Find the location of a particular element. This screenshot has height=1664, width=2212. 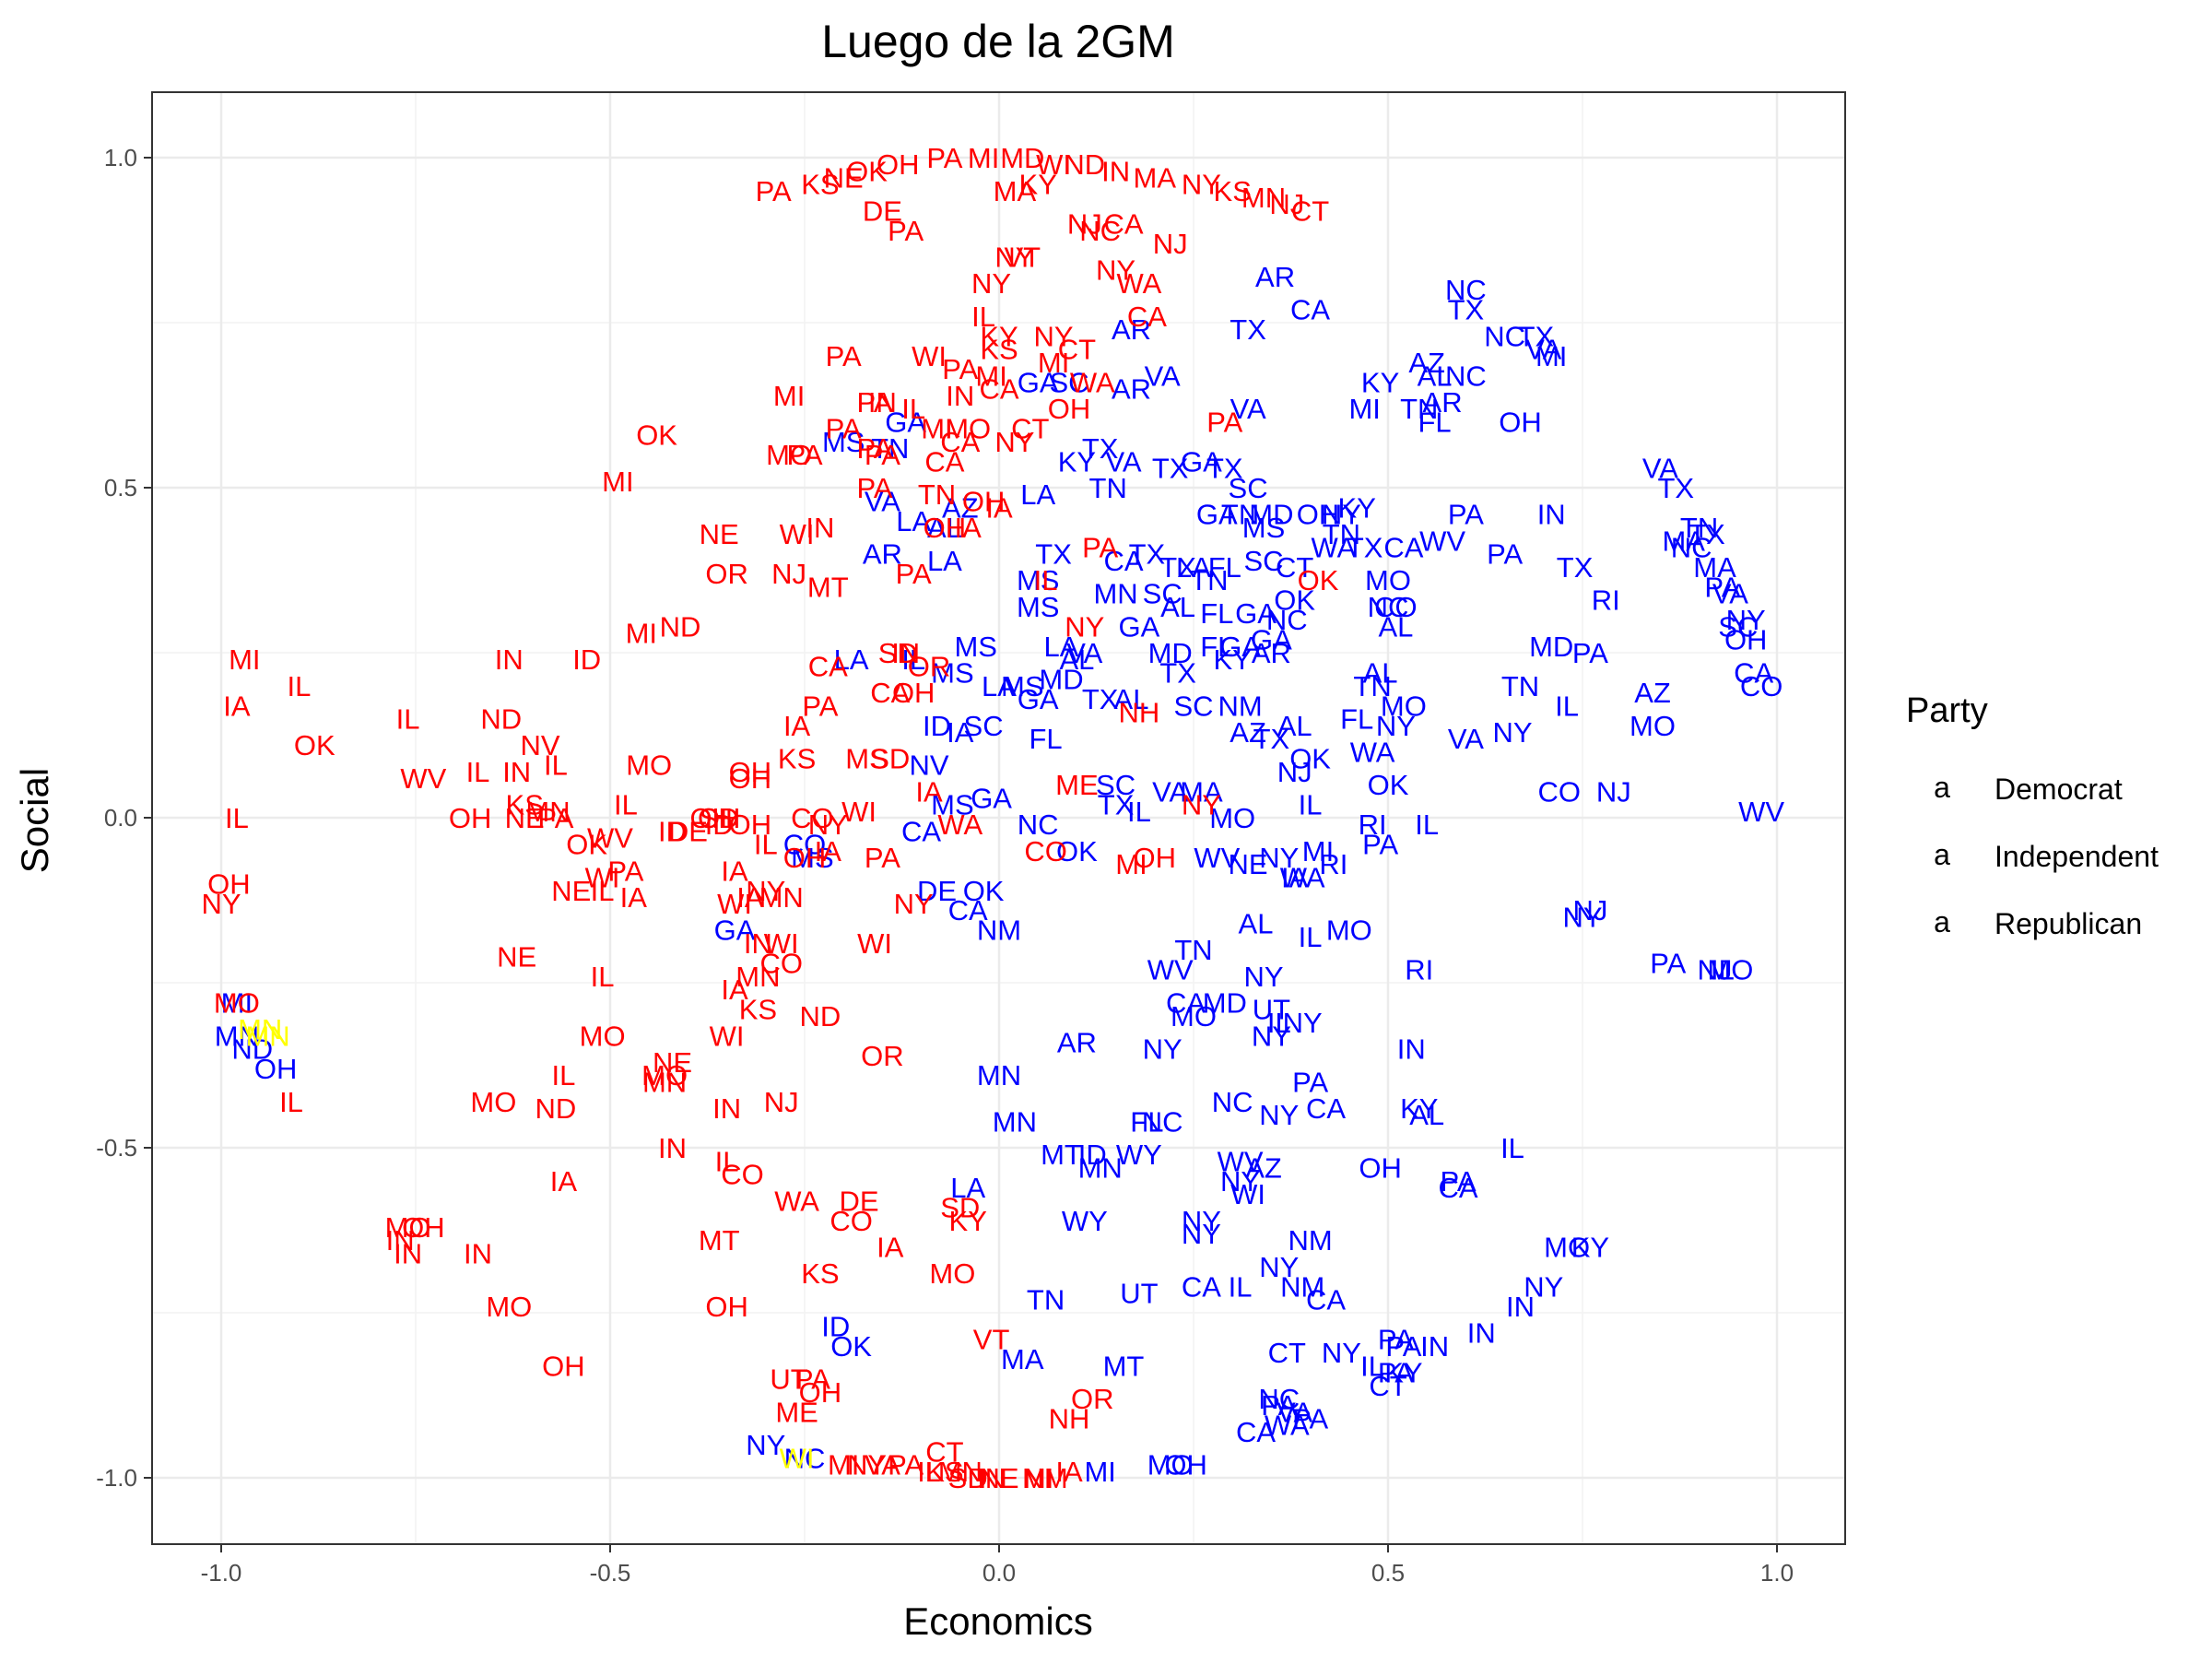

legend-title: Party is located at coordinates (1947, 710).